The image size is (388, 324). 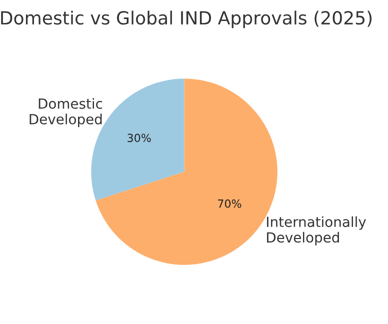 What do you see at coordinates (186, 19) in the screenshot?
I see `chart-title: Domestic vs Global IND Approvals (2025)` at bounding box center [186, 19].